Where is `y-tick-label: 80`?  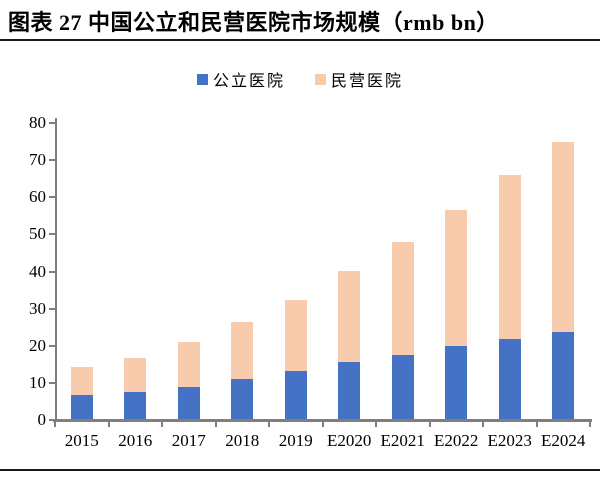 y-tick-label: 80 is located at coordinates (37, 122).